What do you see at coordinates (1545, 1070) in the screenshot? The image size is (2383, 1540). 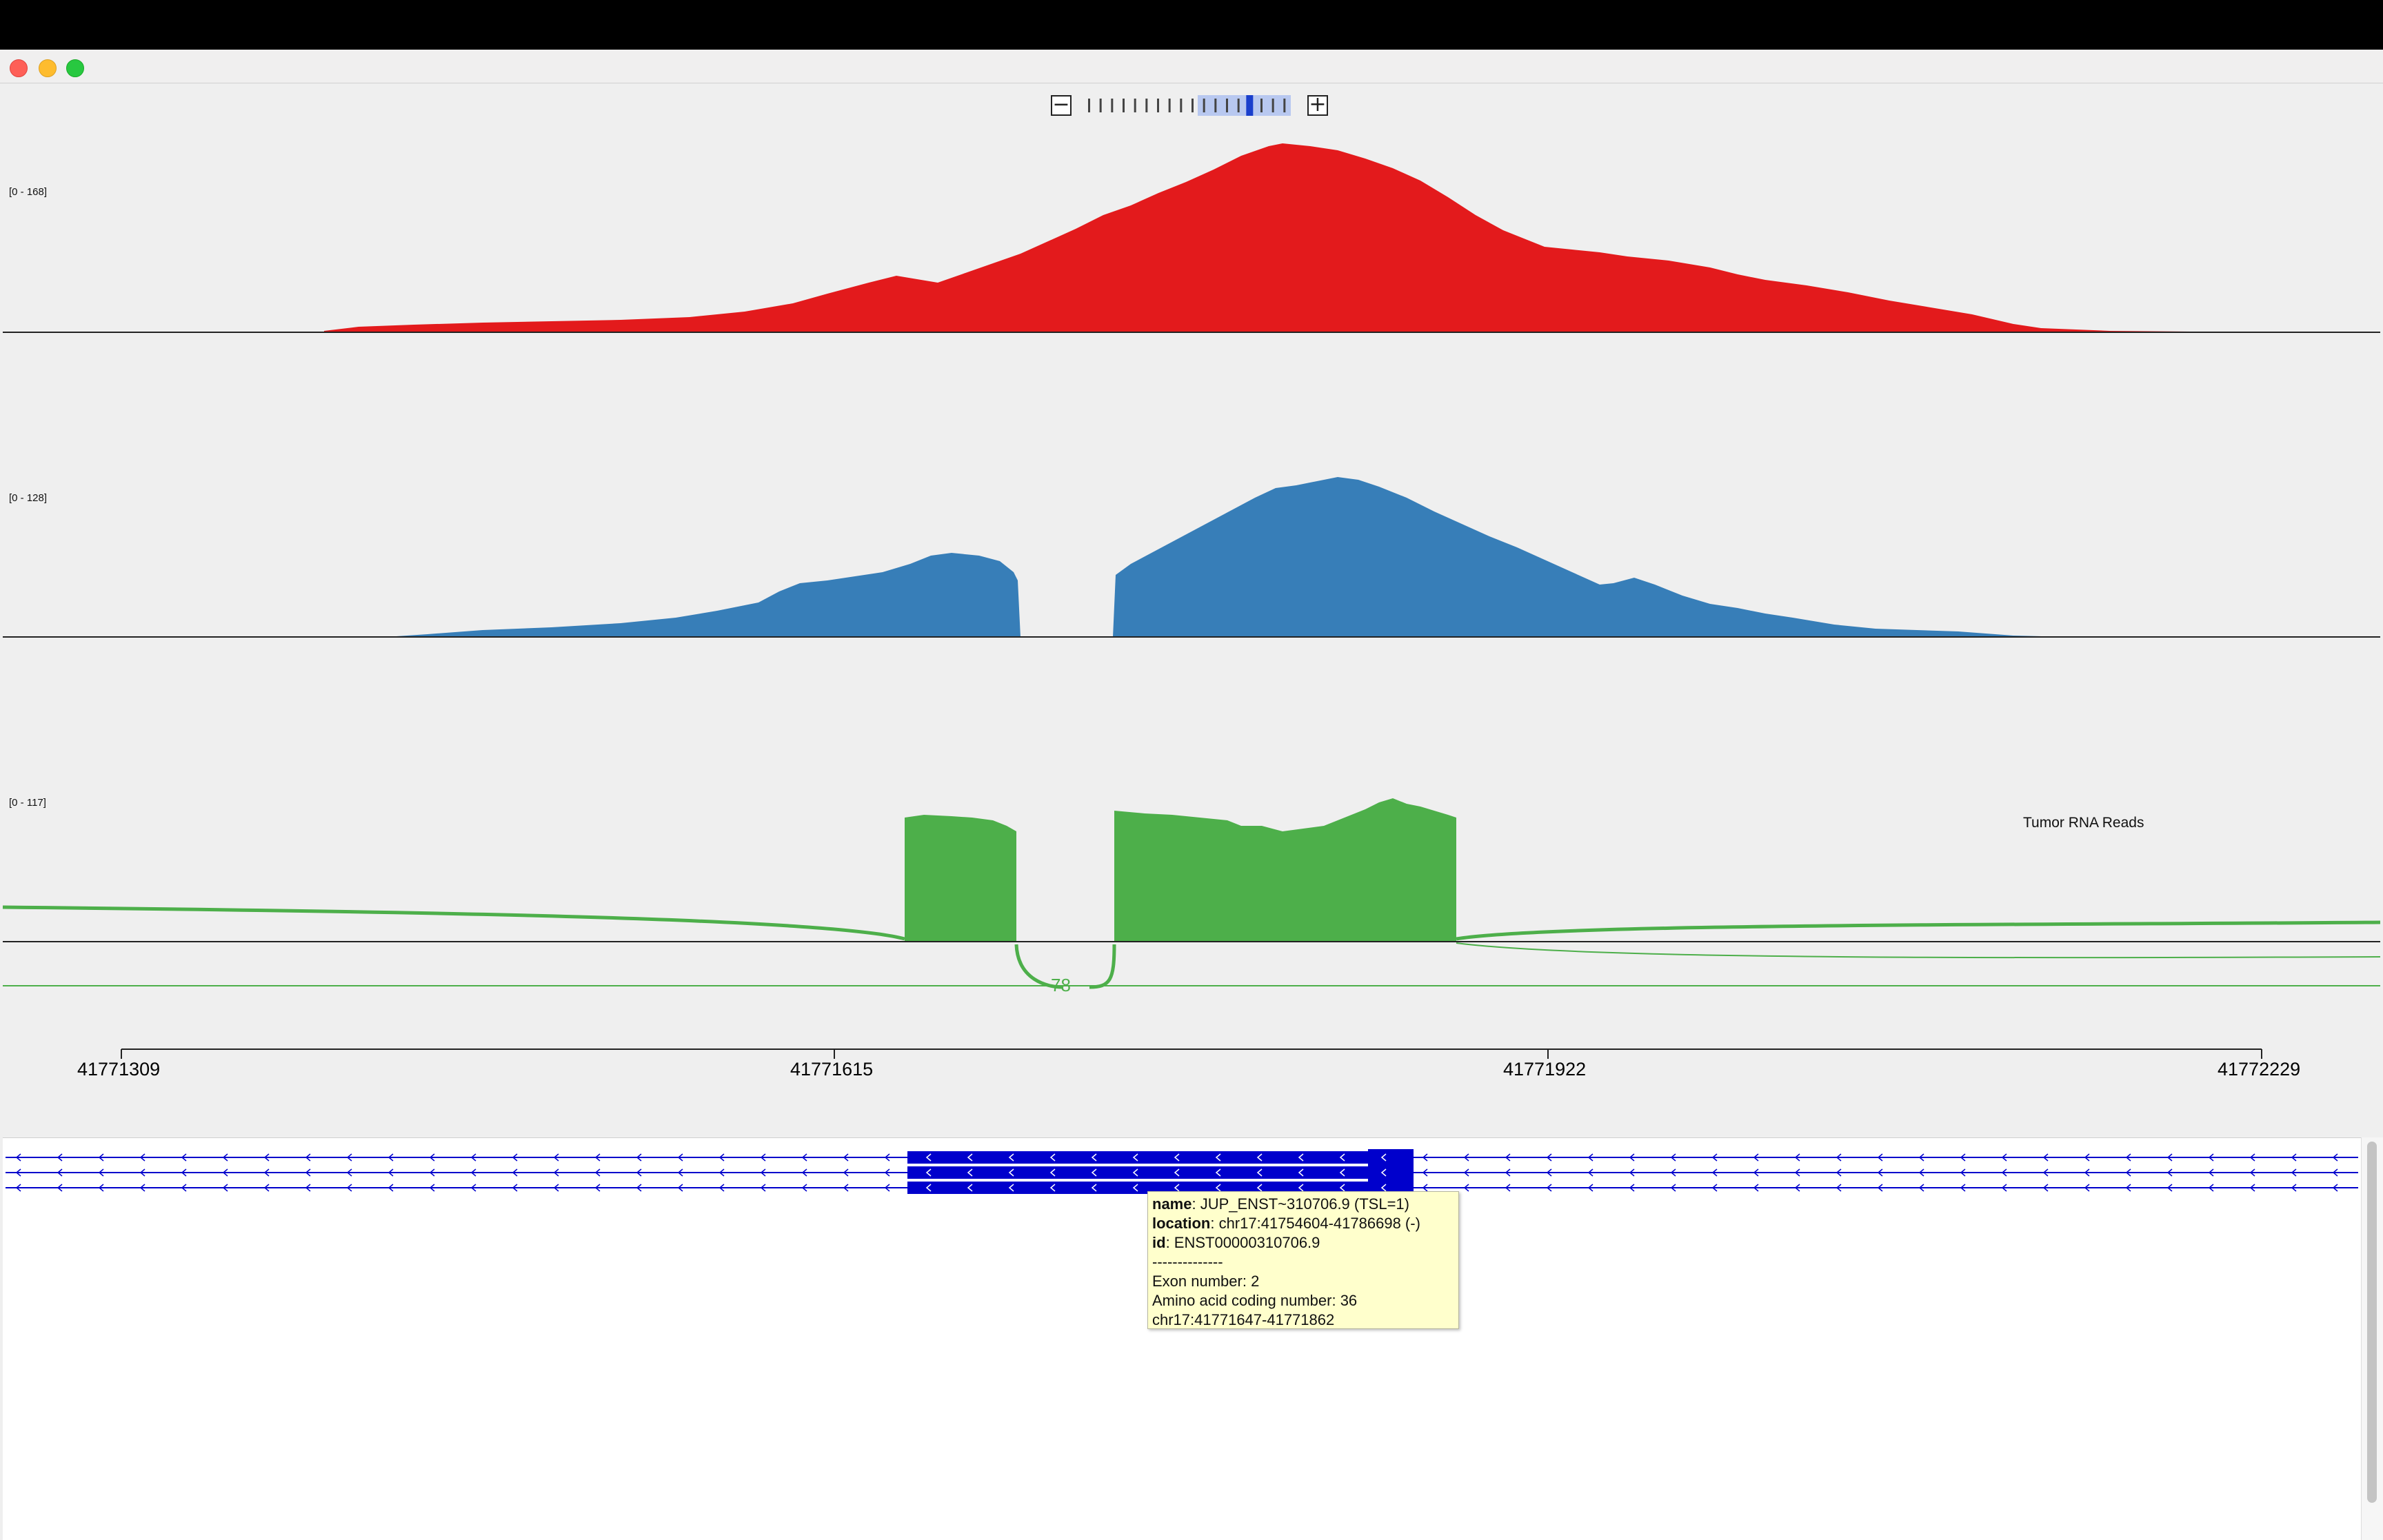 I see `ruler-tick-label: 41771922` at bounding box center [1545, 1070].